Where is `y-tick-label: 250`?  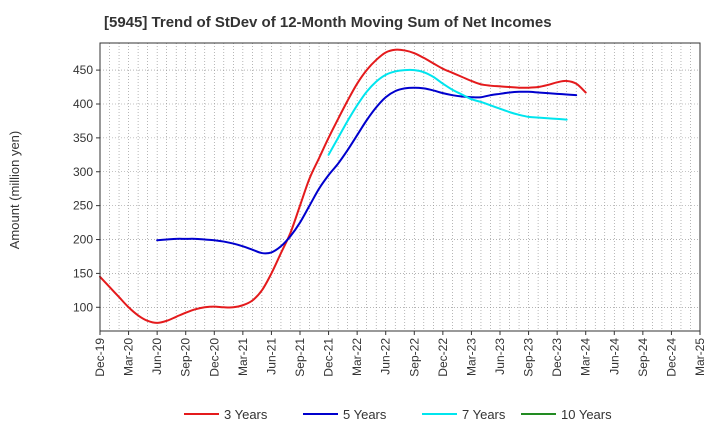
y-tick-label: 250 is located at coordinates (83, 206).